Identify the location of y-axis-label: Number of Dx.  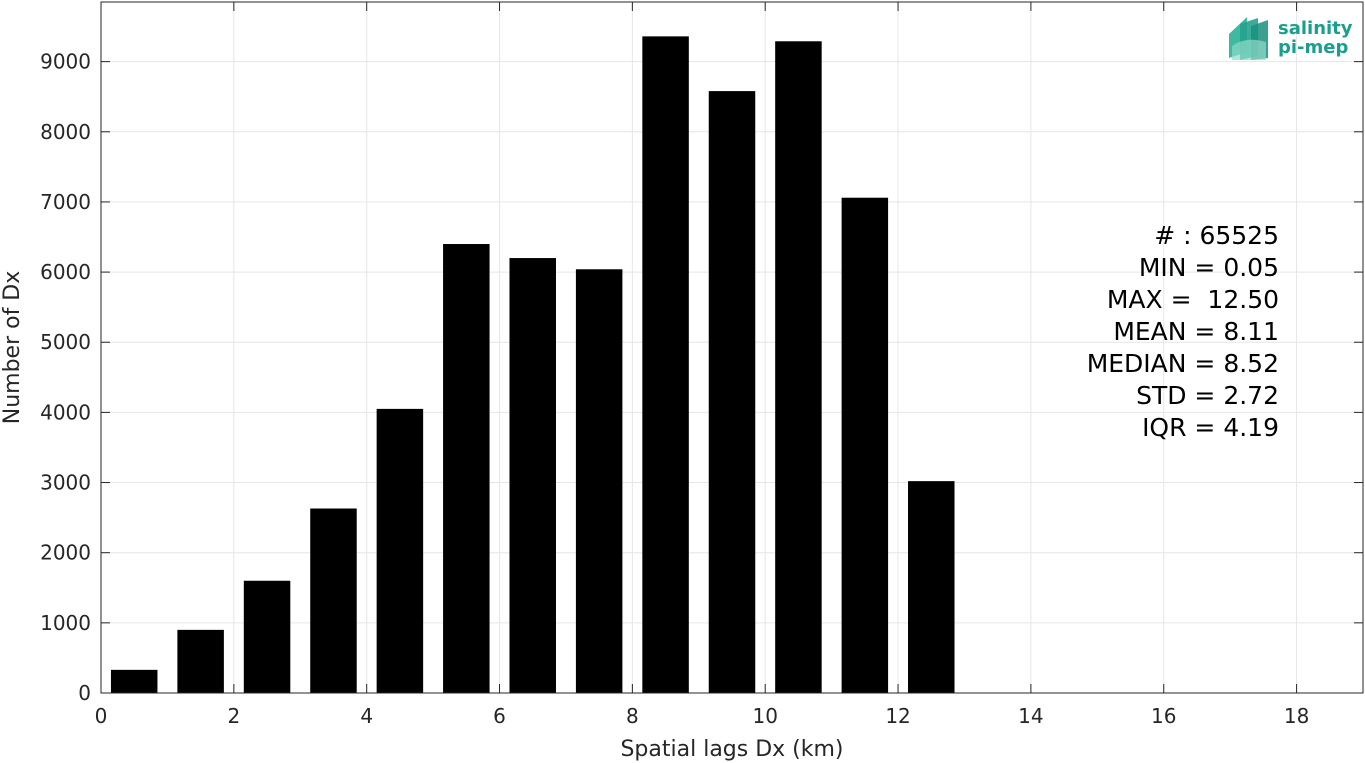
(12, 348).